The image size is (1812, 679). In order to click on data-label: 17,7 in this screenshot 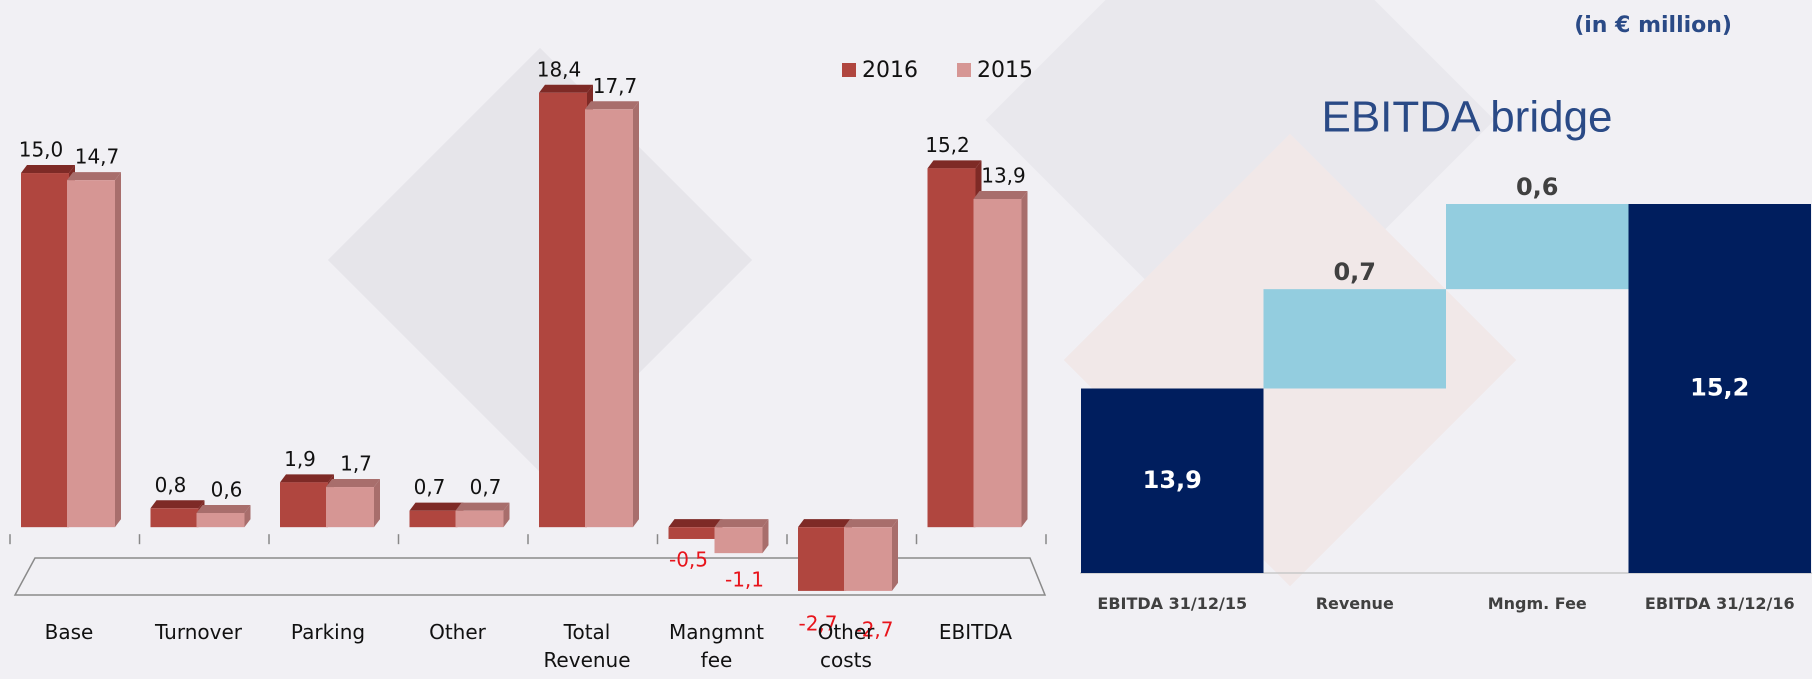, I will do `click(615, 86)`.